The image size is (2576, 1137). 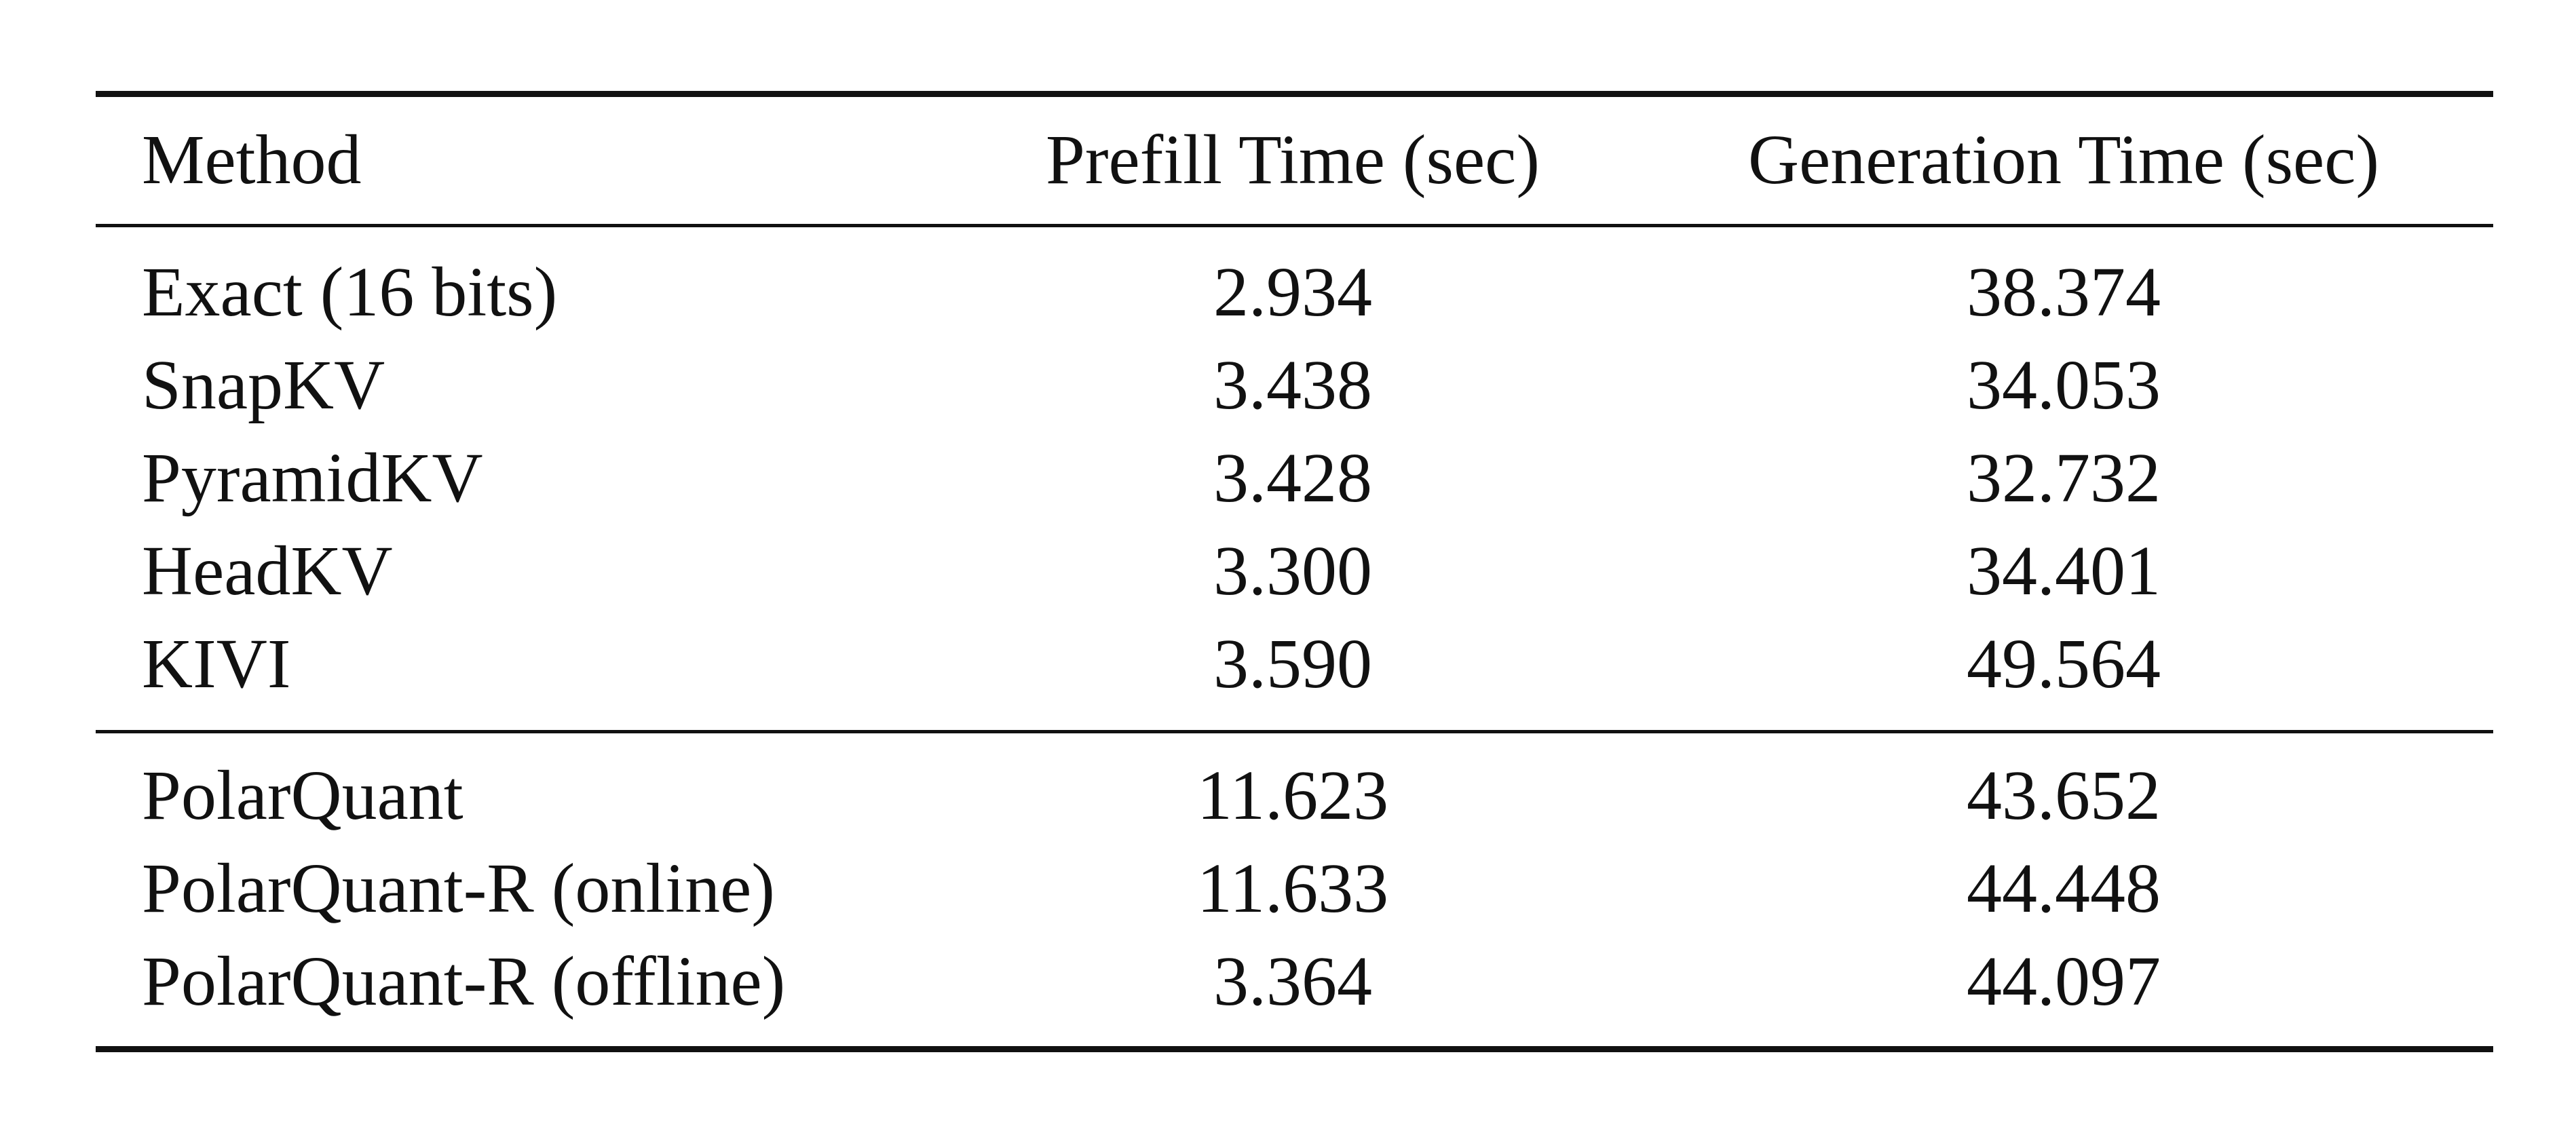 What do you see at coordinates (1294, 731) in the screenshot?
I see `group-rule` at bounding box center [1294, 731].